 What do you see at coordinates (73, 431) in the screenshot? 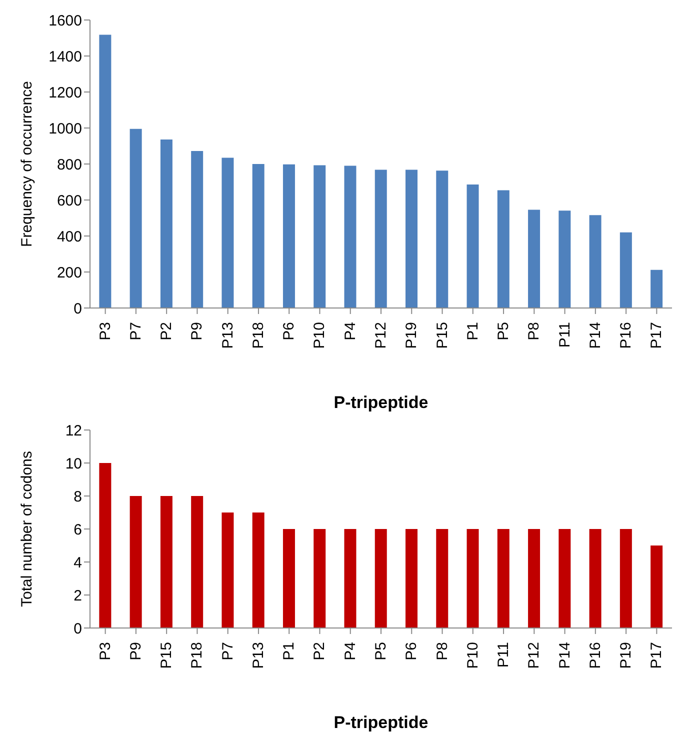
I see `y-tick-label: 12` at bounding box center [73, 431].